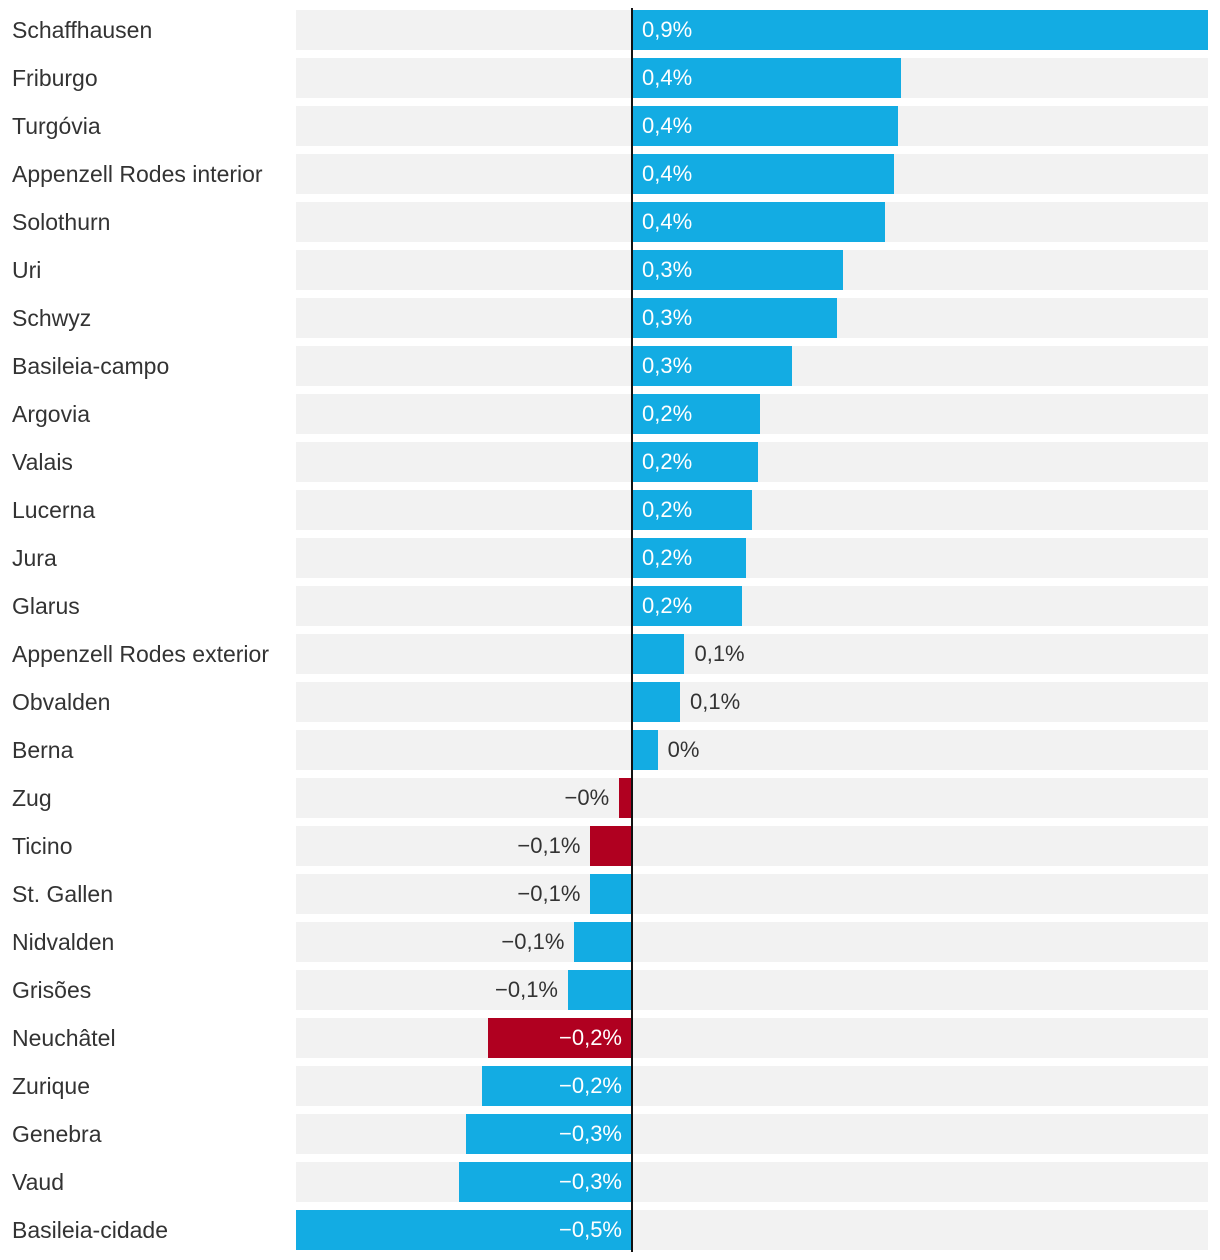  I want to click on value-label: 0%, so click(683, 749).